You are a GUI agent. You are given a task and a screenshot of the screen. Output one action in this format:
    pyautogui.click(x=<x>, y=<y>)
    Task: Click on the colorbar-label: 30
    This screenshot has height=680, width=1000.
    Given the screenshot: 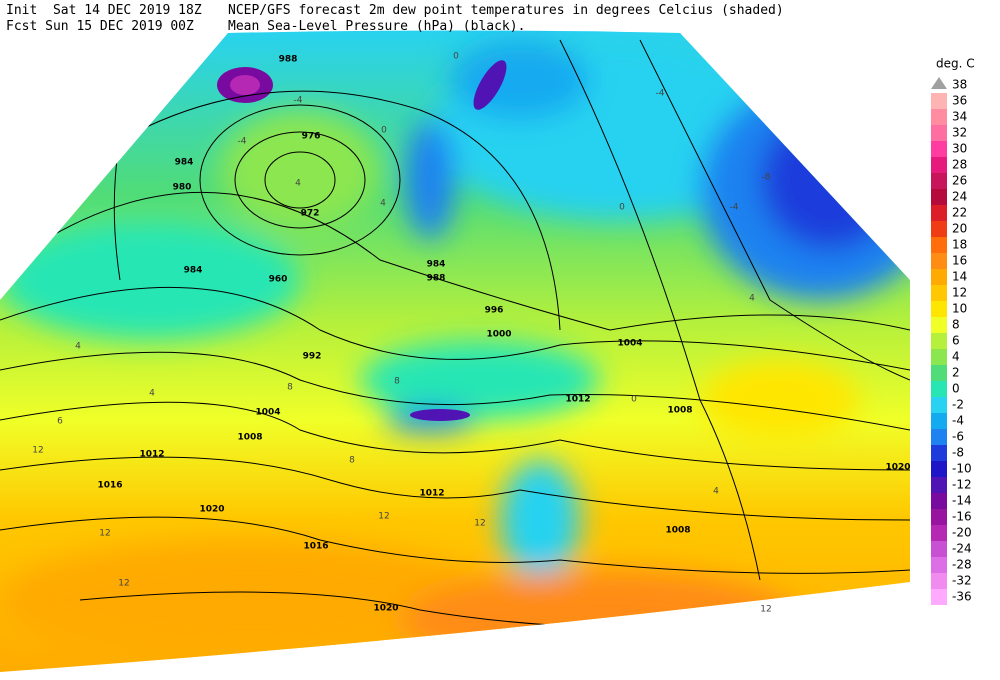 What is the action you would take?
    pyautogui.click(x=959, y=149)
    